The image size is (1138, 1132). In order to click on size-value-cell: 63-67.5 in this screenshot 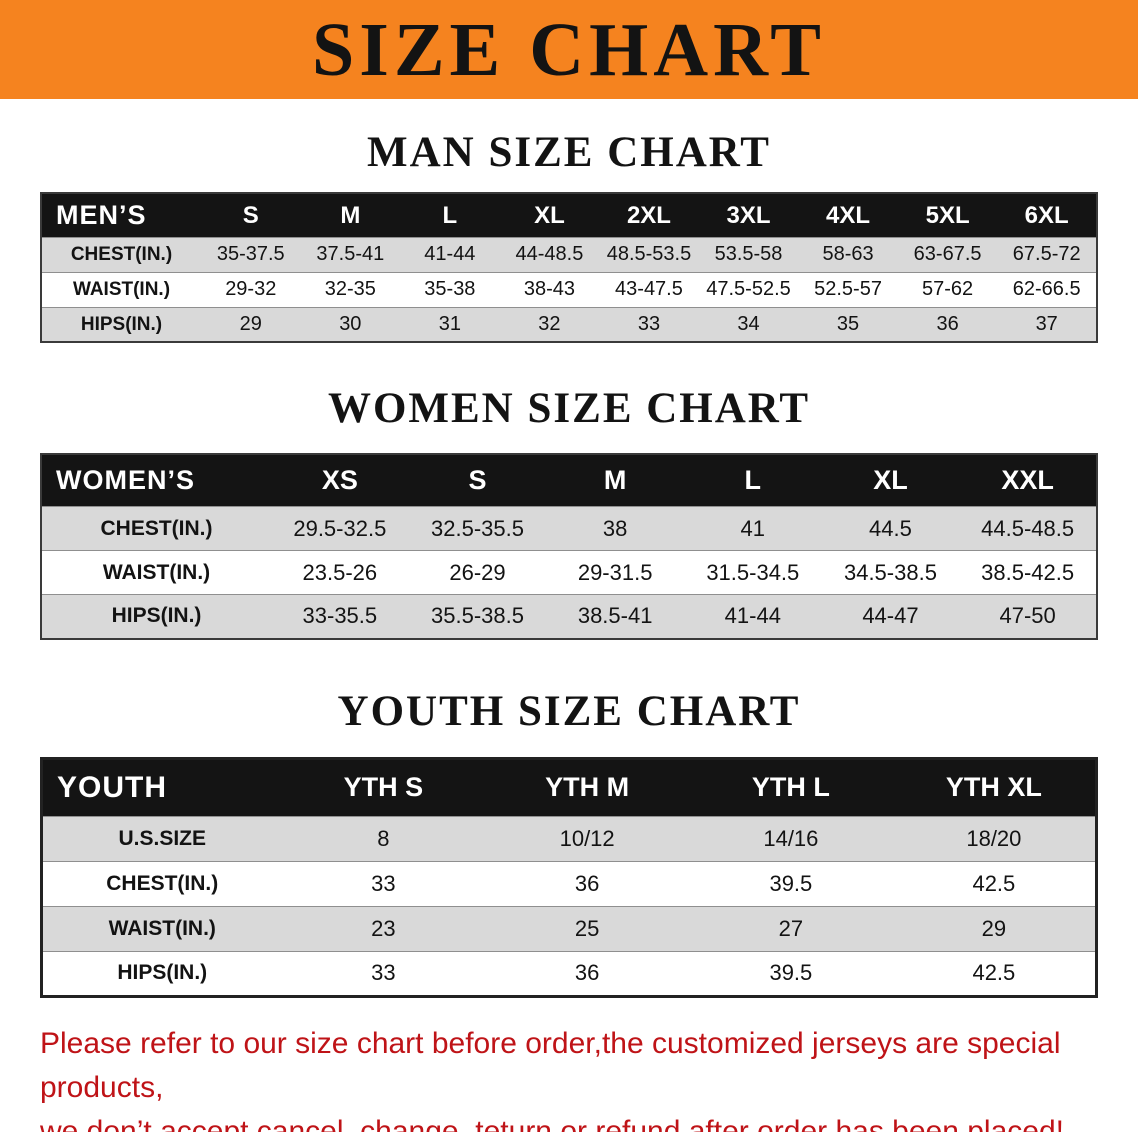, I will do `click(947, 254)`.